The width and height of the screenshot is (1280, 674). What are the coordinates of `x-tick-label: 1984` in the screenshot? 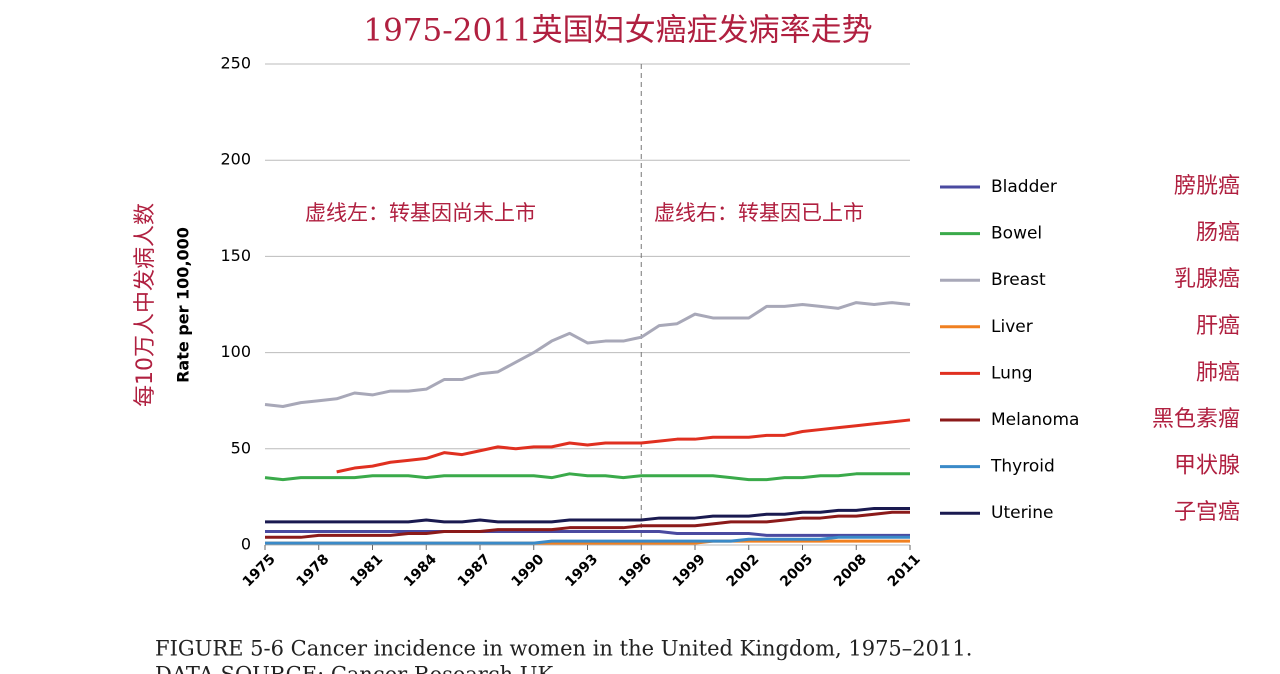 It's located at (420, 570).